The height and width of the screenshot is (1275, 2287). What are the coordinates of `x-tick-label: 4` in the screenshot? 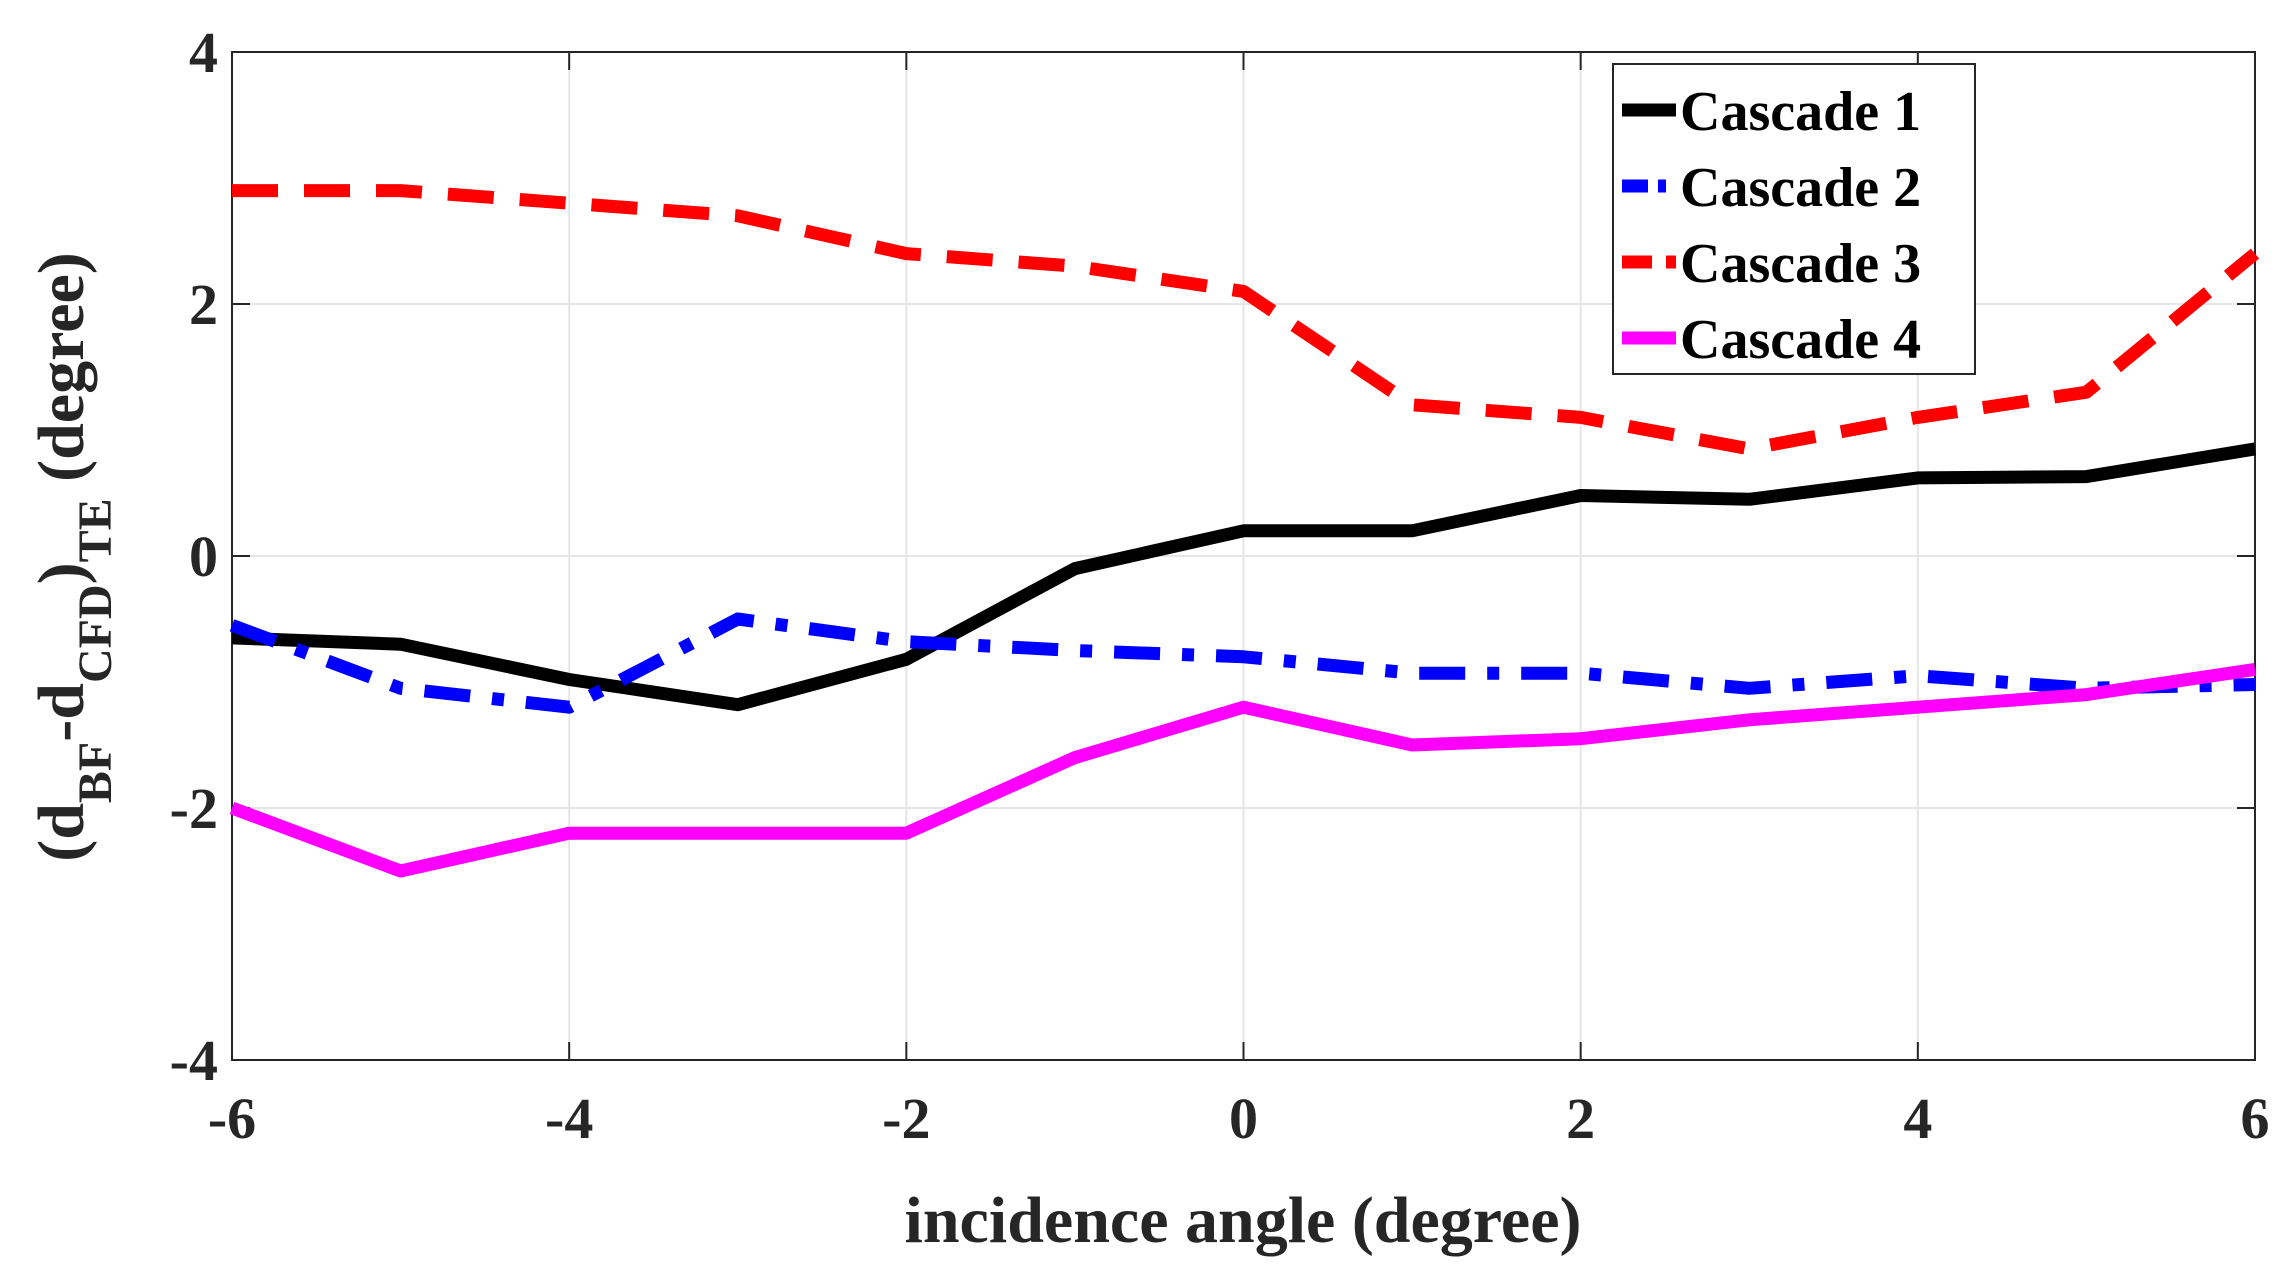 It's located at (1917, 1118).